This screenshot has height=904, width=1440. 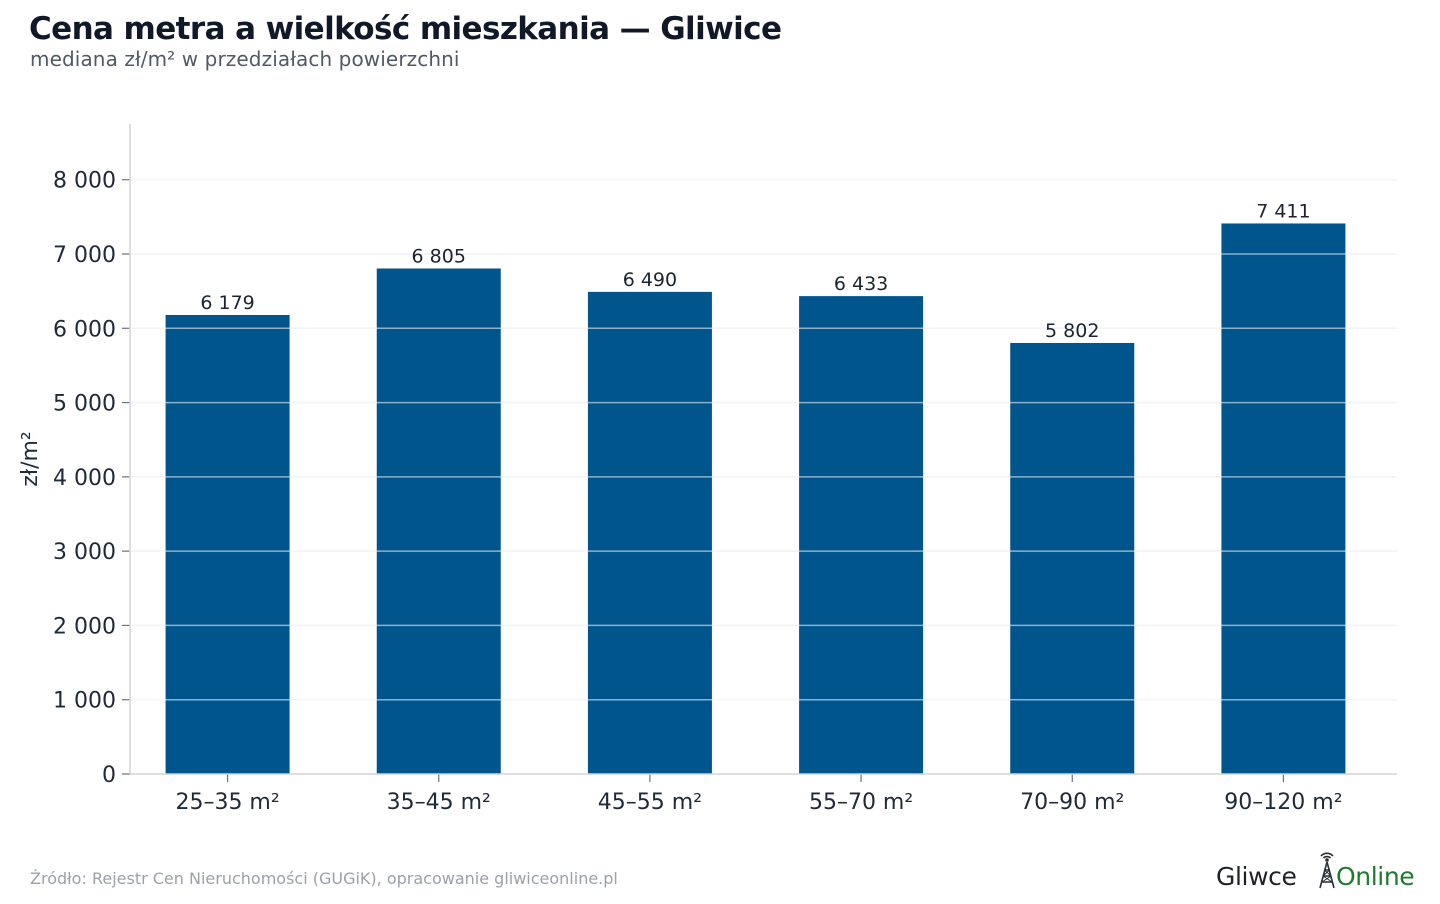 I want to click on x-tick-label: 55–70 m², so click(x=861, y=802).